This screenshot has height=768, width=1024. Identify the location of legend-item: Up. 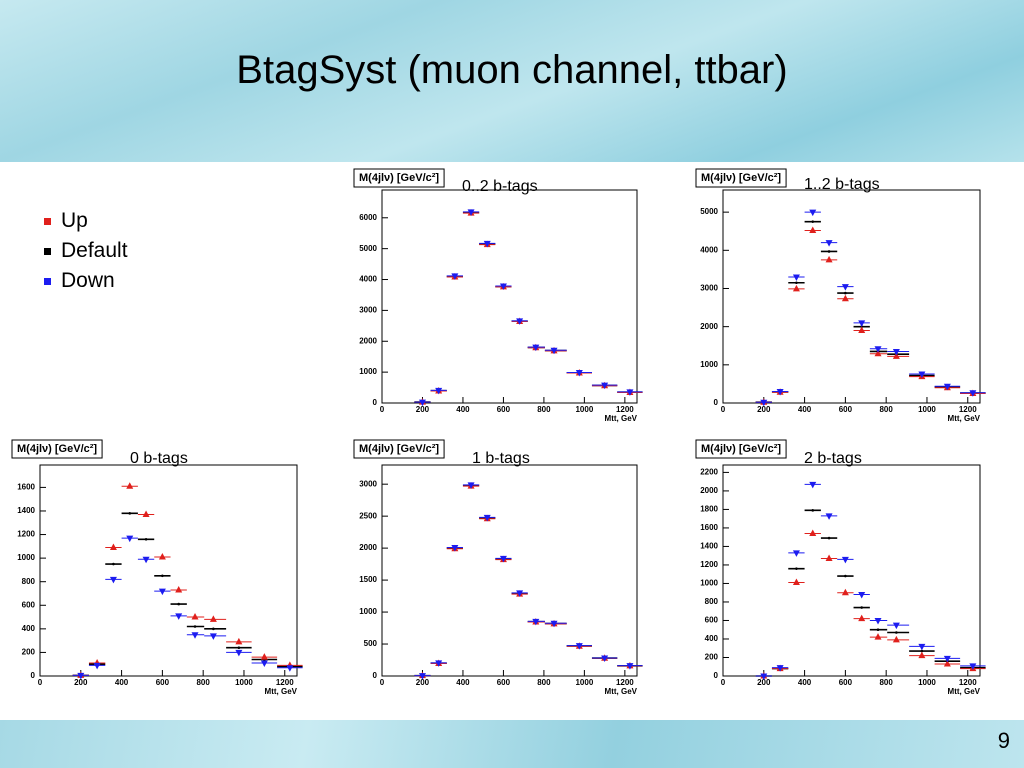
(86, 221).